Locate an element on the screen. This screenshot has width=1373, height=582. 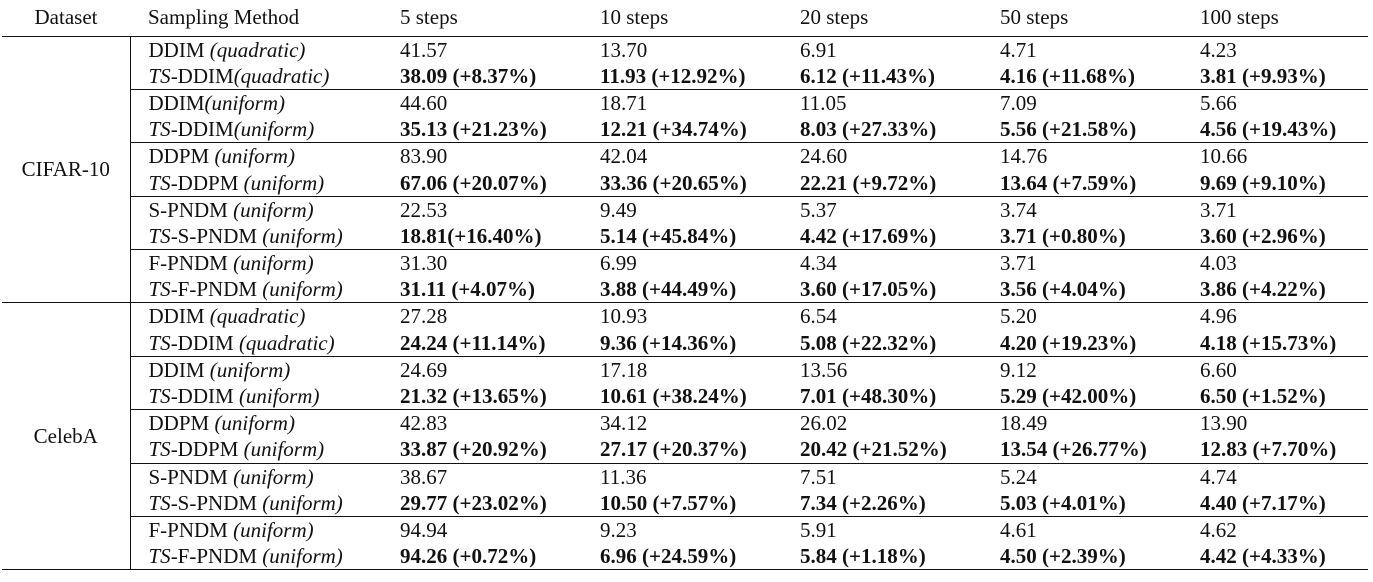
sampling-method-cell: DDIM (quadratic) is located at coordinates (256, 316).